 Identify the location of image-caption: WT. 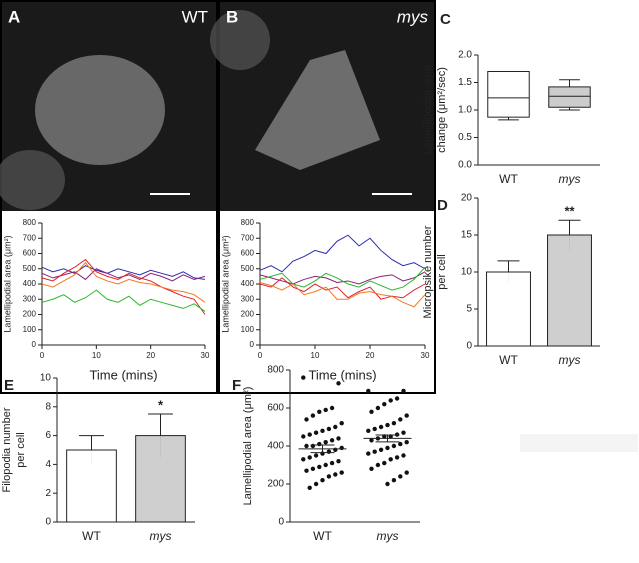
(195, 16).